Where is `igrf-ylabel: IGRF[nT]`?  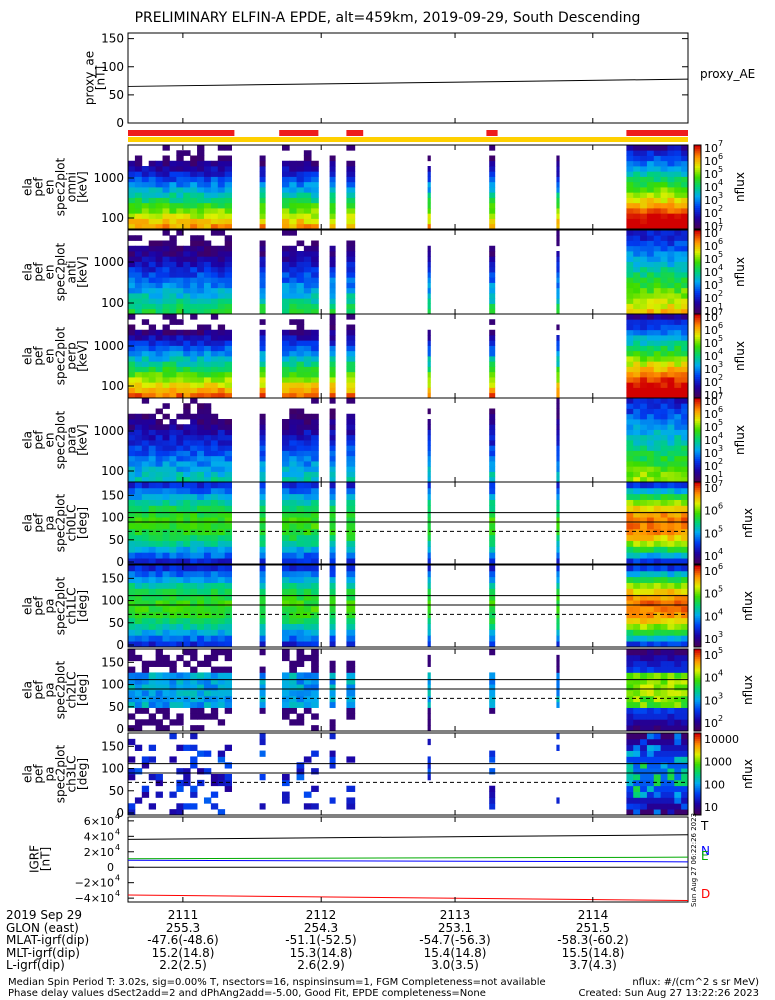 igrf-ylabel: IGRF[nT] is located at coordinates (40, 859).